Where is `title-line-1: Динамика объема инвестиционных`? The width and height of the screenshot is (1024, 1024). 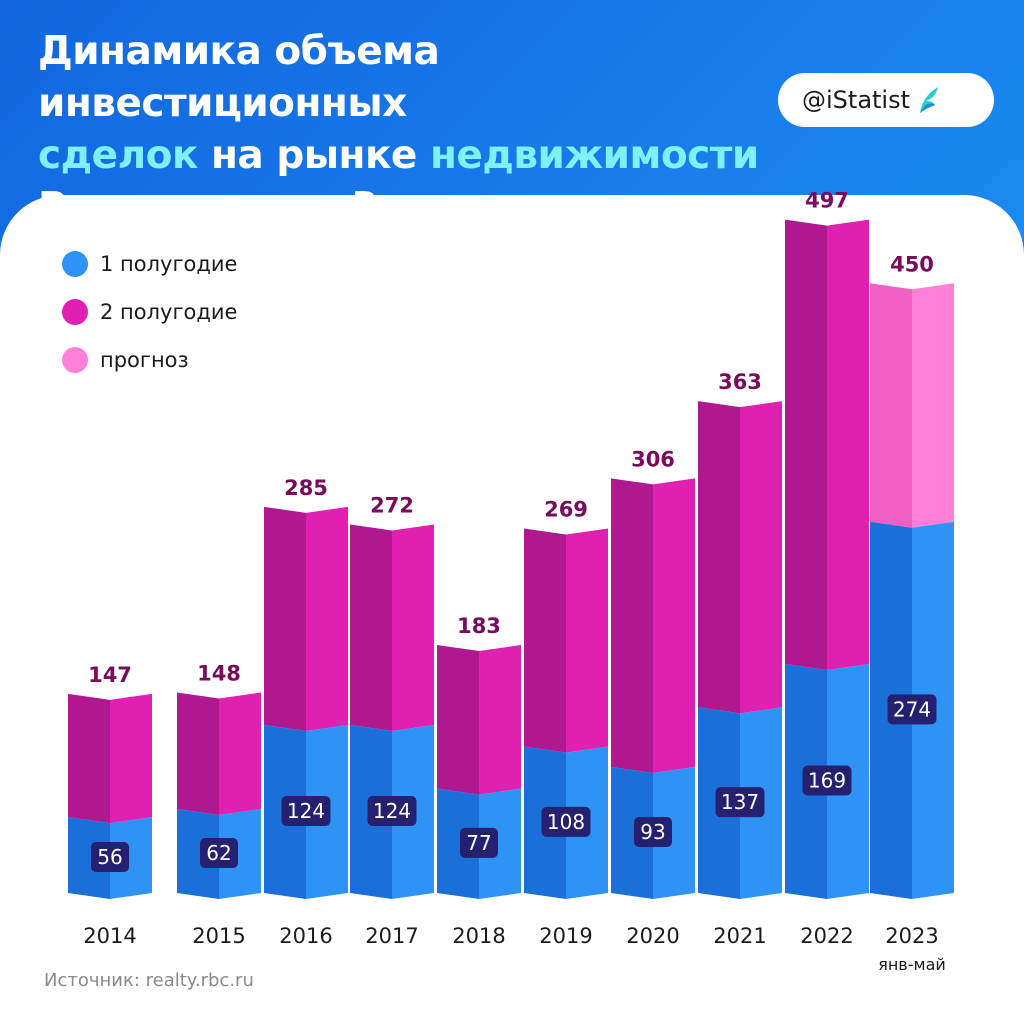 title-line-1: Динамика объема инвестиционных is located at coordinates (239, 77).